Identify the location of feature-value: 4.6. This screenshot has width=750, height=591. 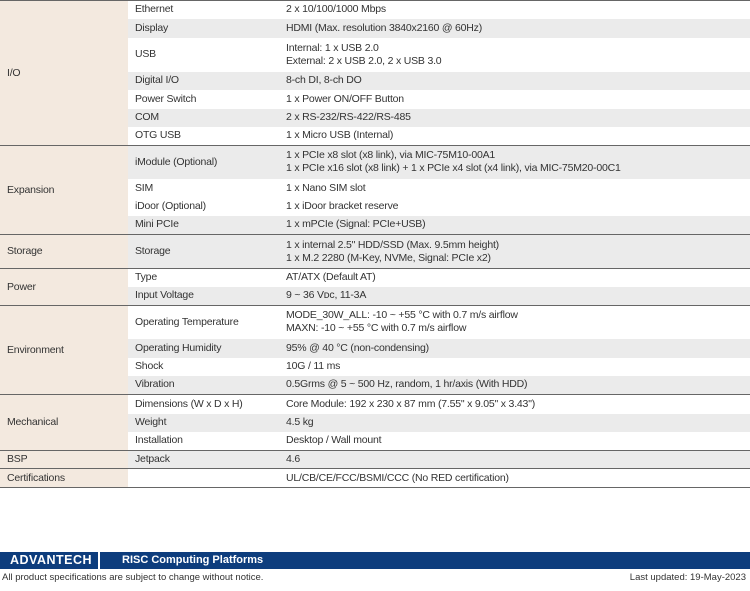
(514, 459).